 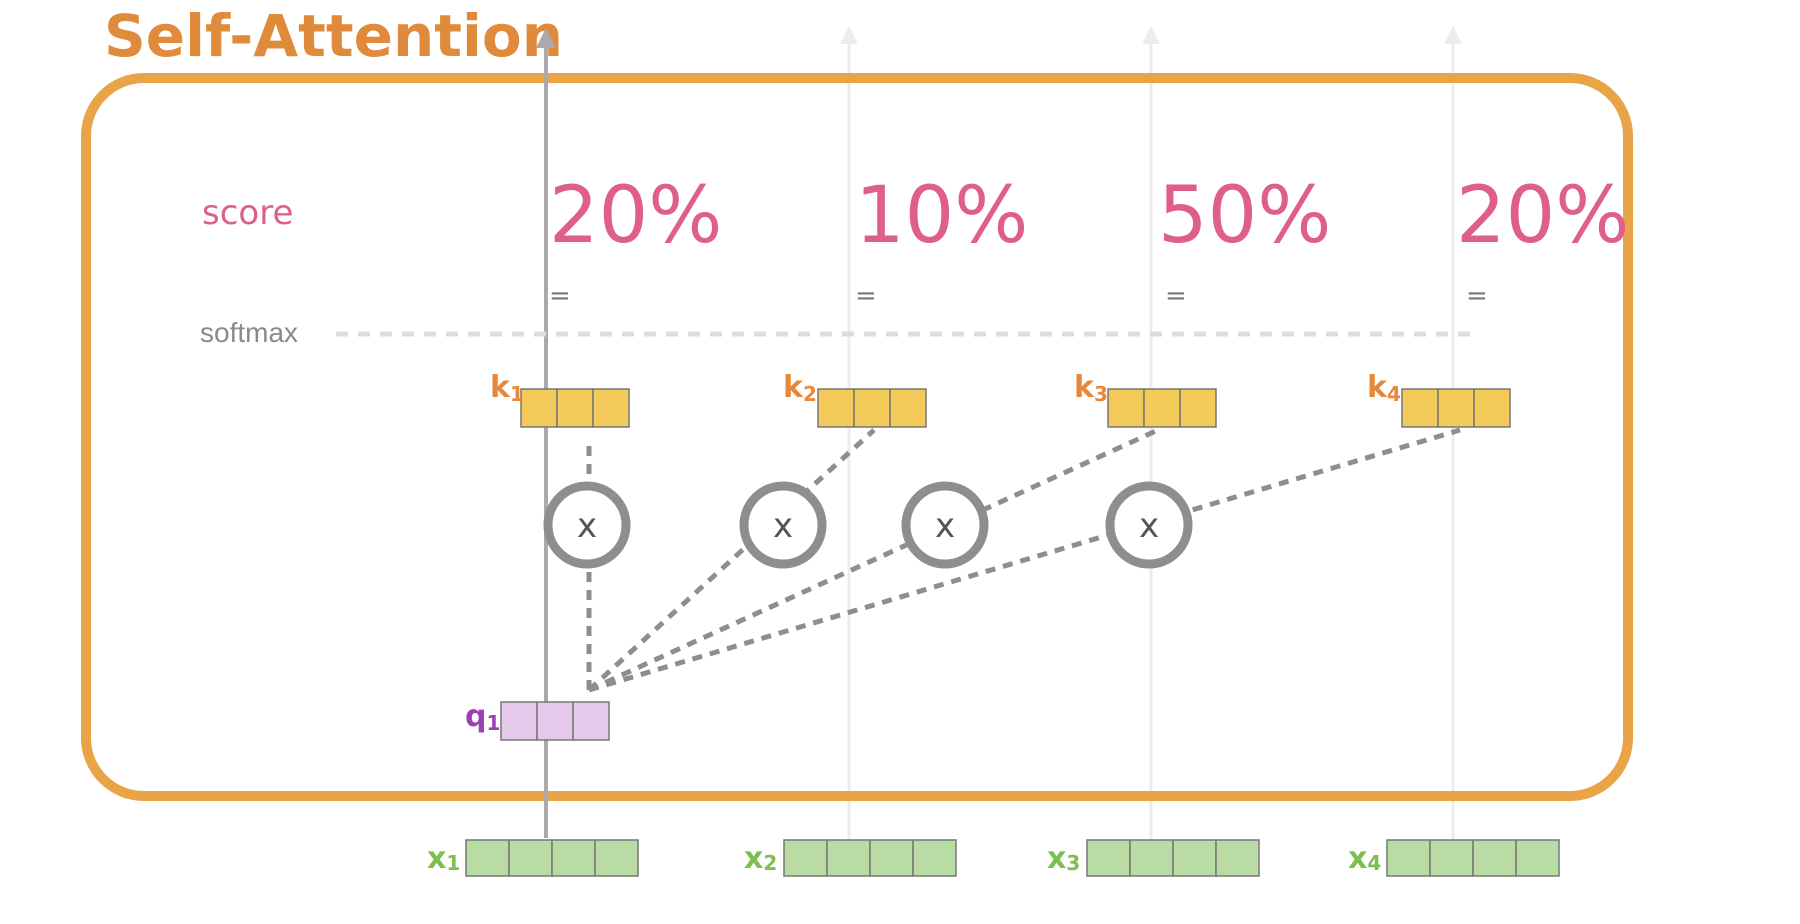 I want to click on input-label-4: x4, so click(x=1364, y=858).